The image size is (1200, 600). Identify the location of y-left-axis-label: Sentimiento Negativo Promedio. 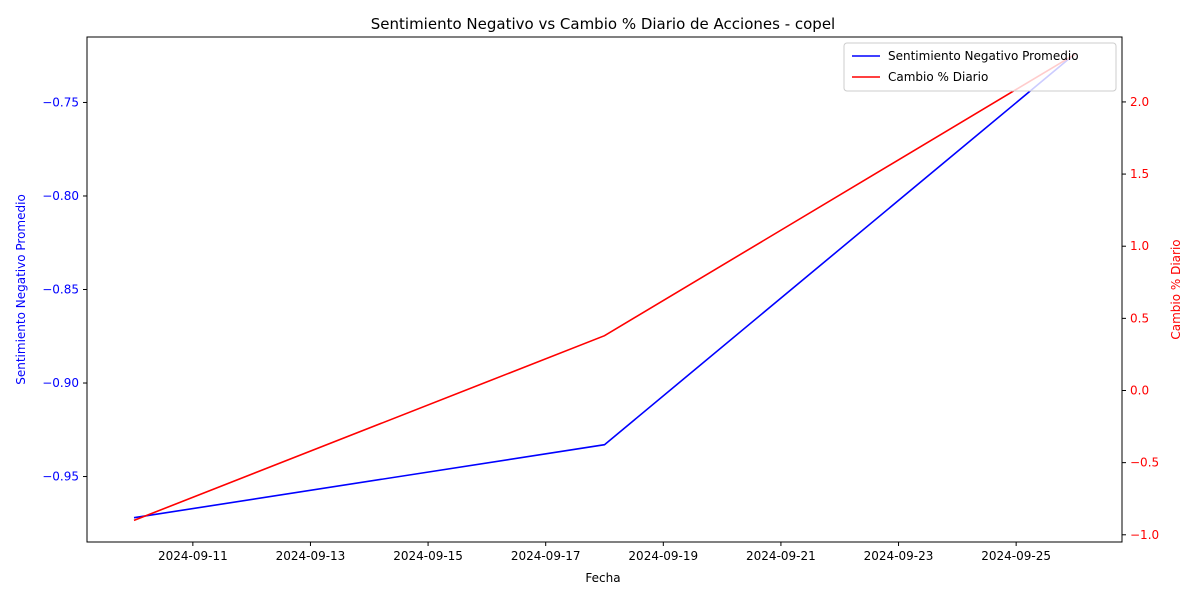
(21, 289).